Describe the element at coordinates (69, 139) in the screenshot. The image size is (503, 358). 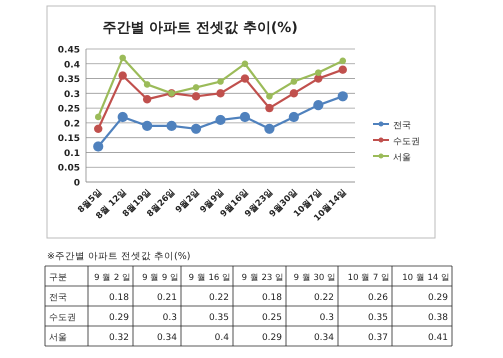
I see `y-tick-label: 0.15` at that location.